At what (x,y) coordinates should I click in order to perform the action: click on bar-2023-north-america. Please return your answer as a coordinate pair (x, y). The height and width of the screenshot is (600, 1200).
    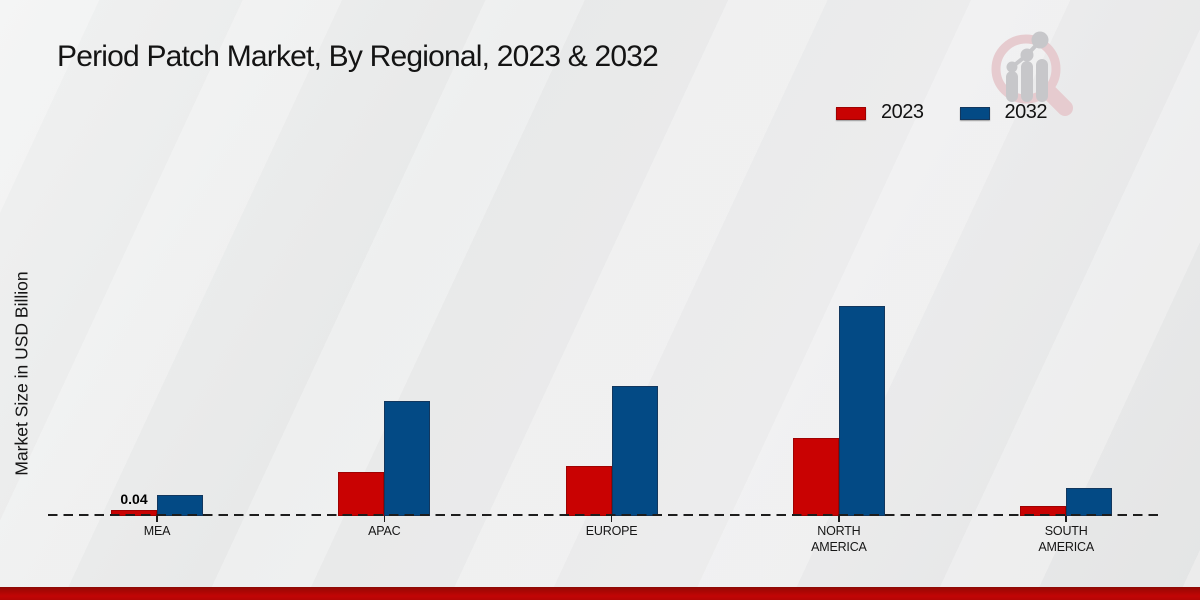
    Looking at the image, I should click on (815, 477).